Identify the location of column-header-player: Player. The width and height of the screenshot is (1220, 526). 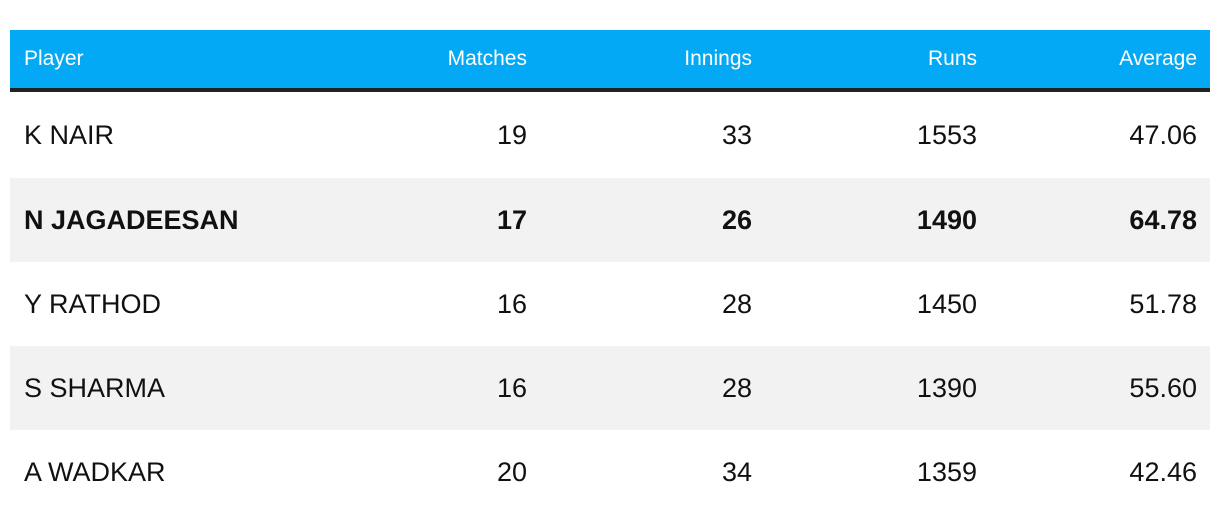
(54, 58).